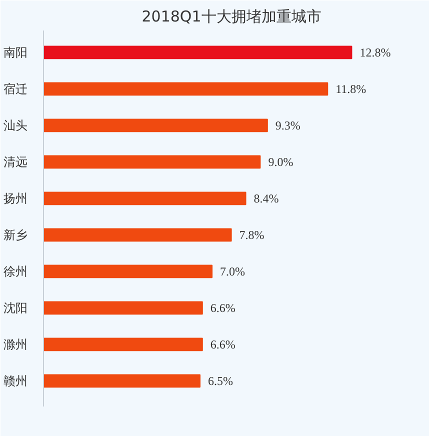 Image resolution: width=429 pixels, height=436 pixels. I want to click on data-label: 11.8%, so click(351, 89).